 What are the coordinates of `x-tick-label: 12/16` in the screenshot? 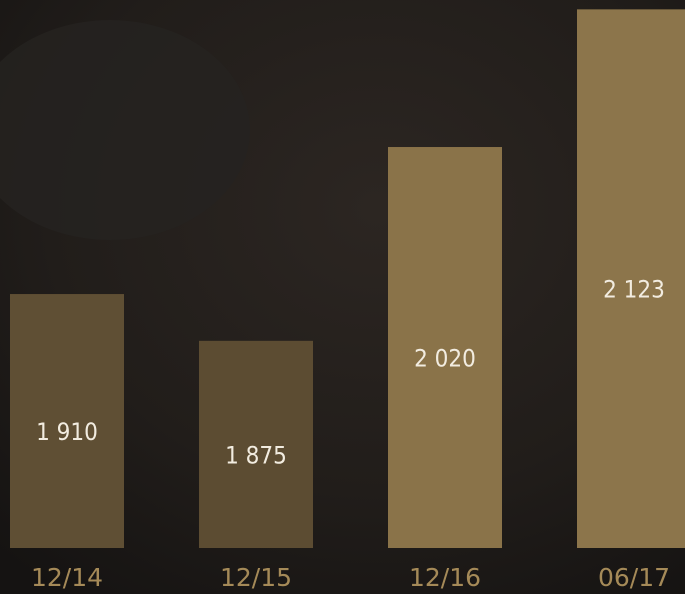 It's located at (445, 577).